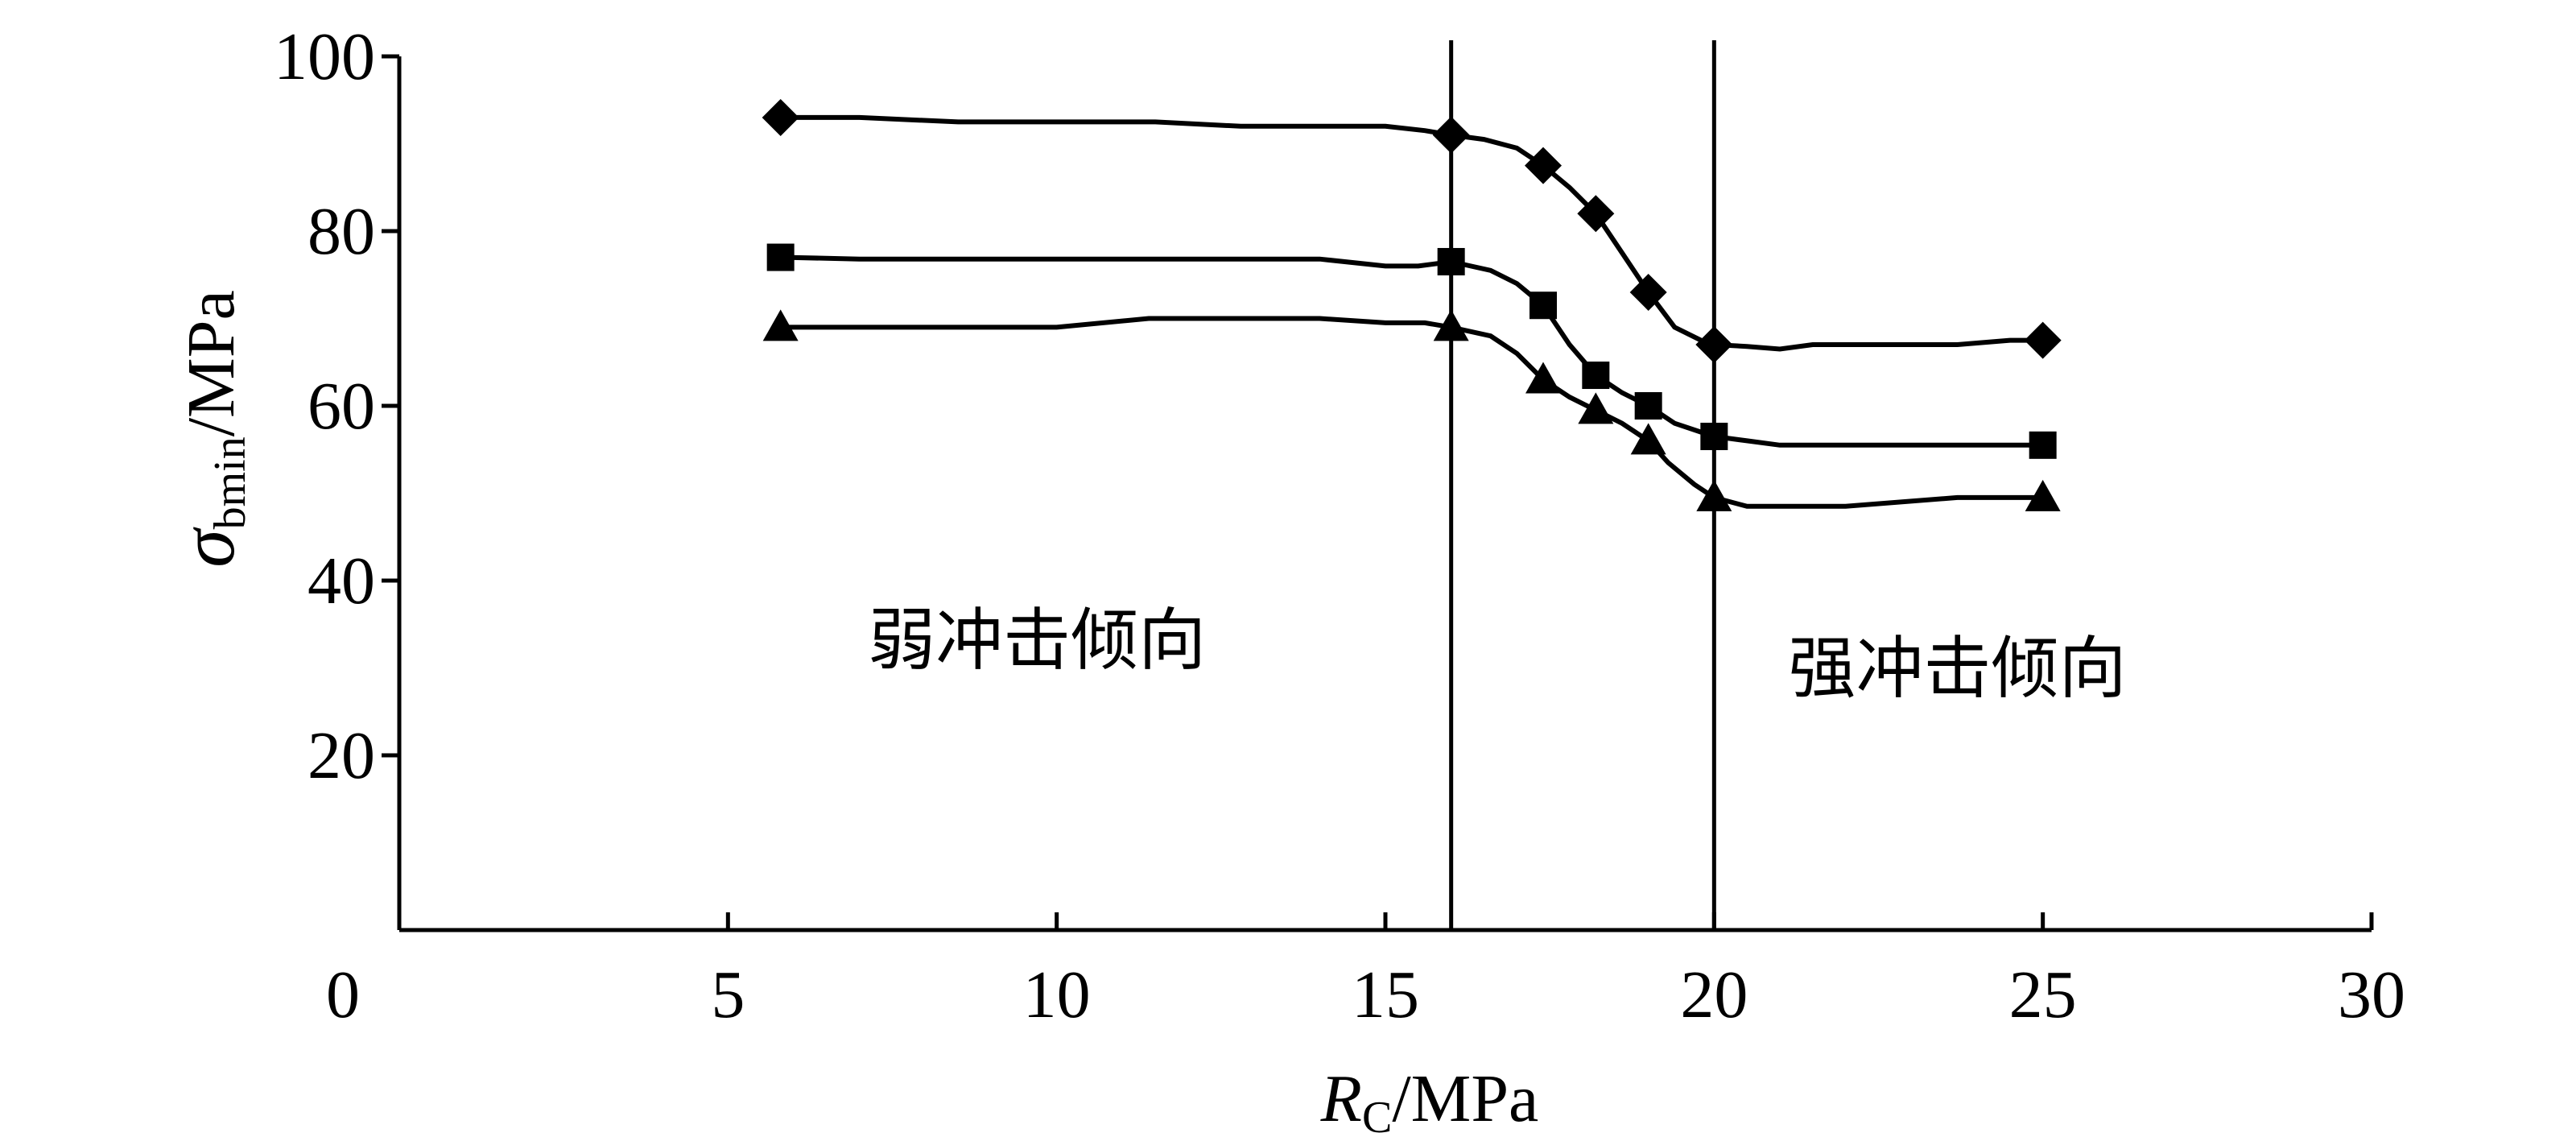 The image size is (2576, 1137). Describe the element at coordinates (1714, 994) in the screenshot. I see `x-tick-label: 20` at that location.